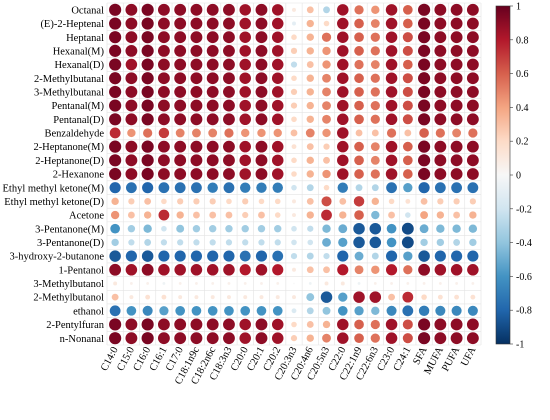  I want to click on row-label: Hexanal(M), so click(79, 51).